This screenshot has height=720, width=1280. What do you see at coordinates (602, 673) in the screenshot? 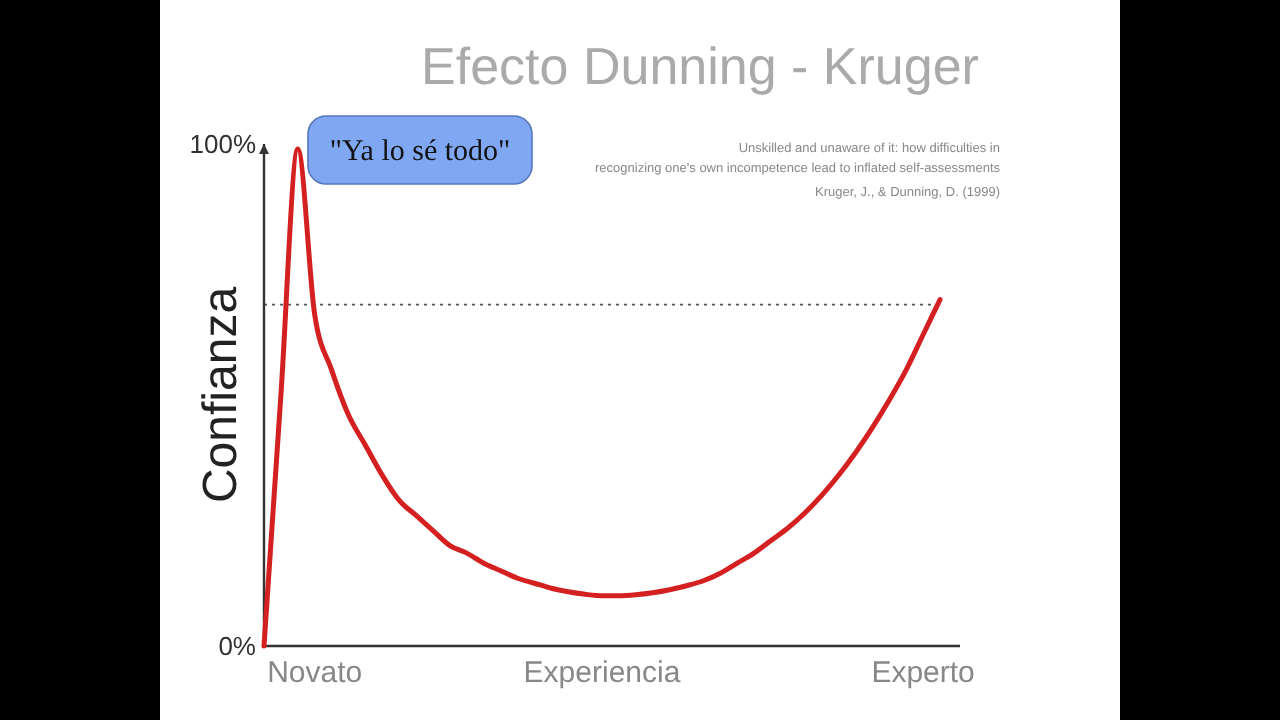
I see `x-tick-label: Experiencia` at bounding box center [602, 673].